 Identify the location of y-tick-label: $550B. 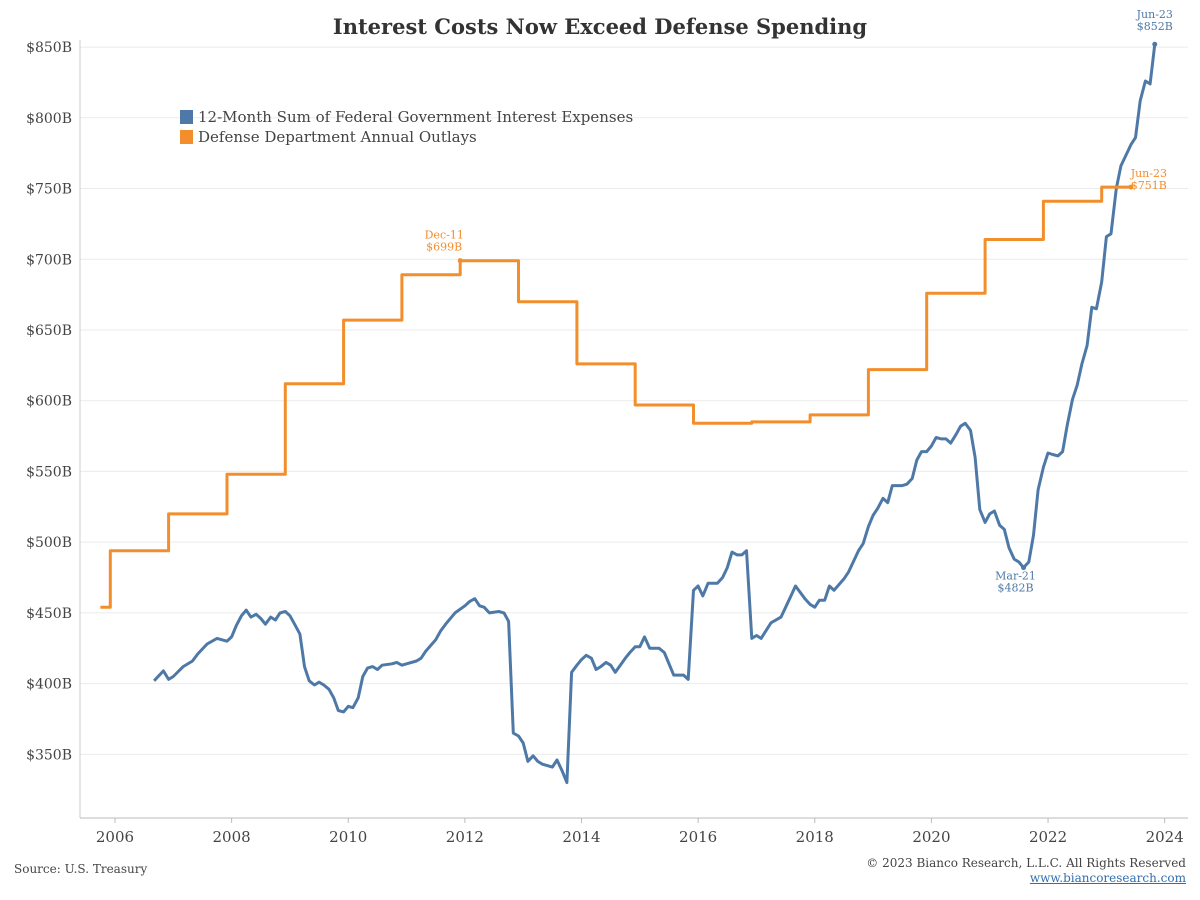
(49, 472).